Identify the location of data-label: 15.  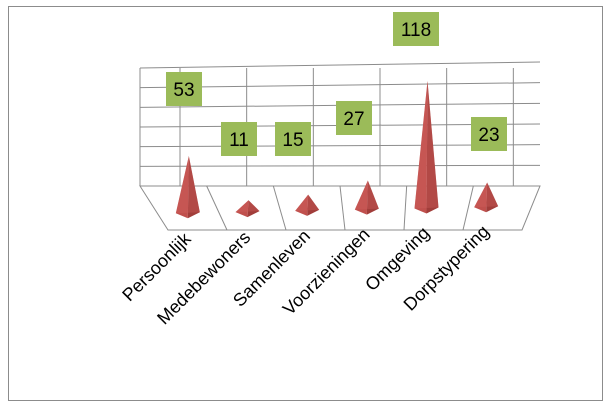
(292, 140).